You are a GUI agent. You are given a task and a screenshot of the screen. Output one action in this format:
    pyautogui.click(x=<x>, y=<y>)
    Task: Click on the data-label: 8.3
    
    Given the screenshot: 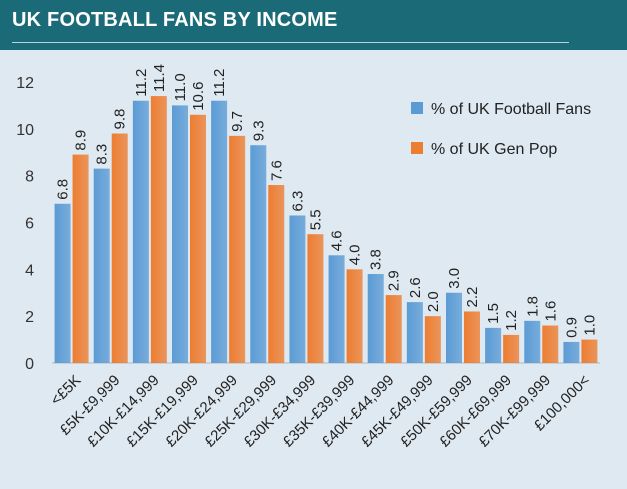 What is the action you would take?
    pyautogui.click(x=102, y=154)
    